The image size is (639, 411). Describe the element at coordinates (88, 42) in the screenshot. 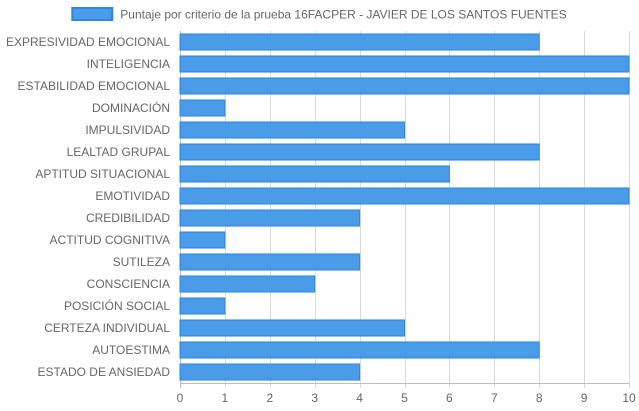

I see `category-label: EXPRESIVIDAD EMOCIONAL` at that location.